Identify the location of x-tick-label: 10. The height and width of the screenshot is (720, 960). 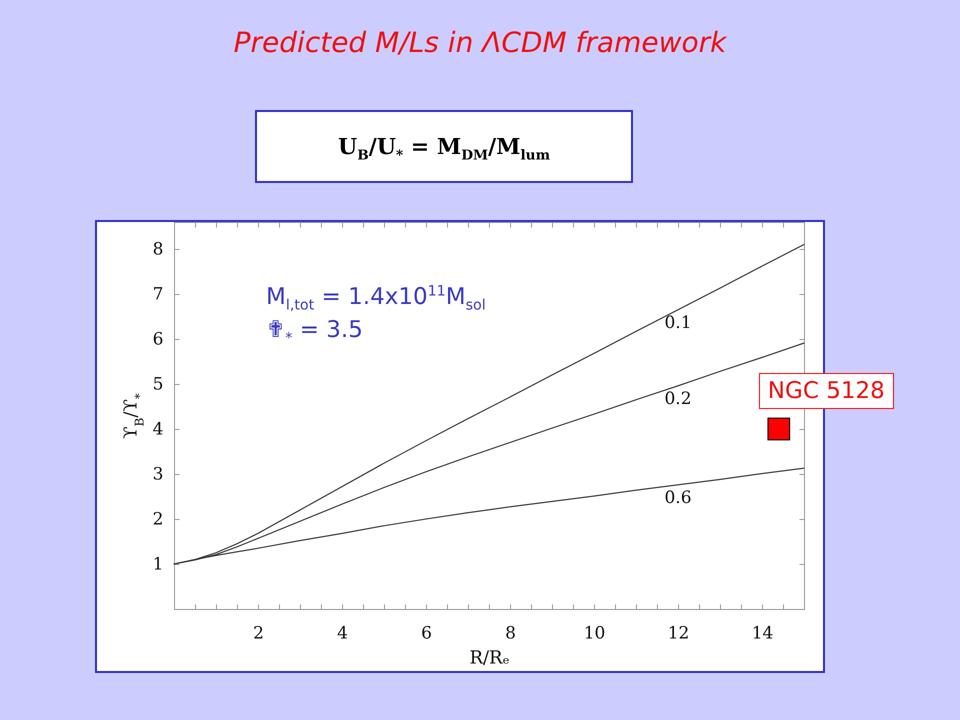
(595, 634).